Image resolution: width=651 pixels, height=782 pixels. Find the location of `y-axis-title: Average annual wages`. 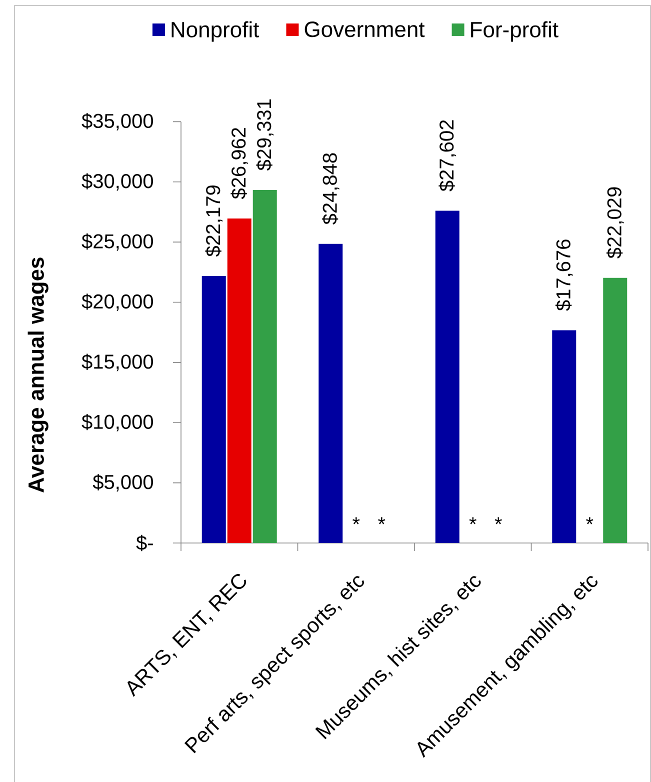

y-axis-title: Average annual wages is located at coordinates (38, 375).